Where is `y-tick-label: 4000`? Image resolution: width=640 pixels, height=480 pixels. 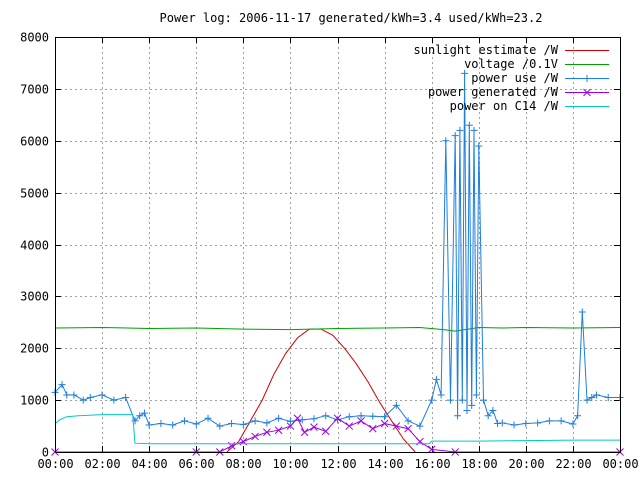 y-tick-label: 4000 is located at coordinates (34, 246).